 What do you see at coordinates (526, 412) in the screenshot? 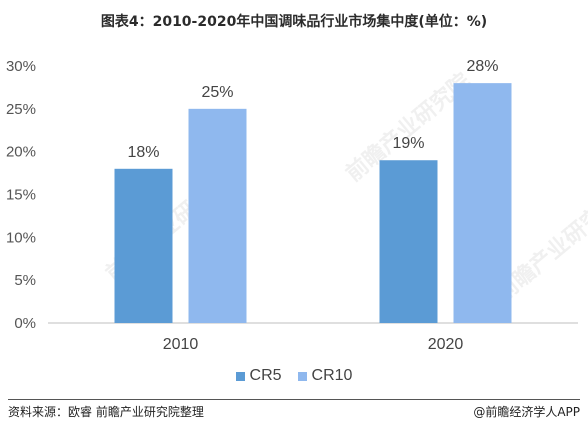
I see `brand-credit: @前瞻经济学人APP` at bounding box center [526, 412].